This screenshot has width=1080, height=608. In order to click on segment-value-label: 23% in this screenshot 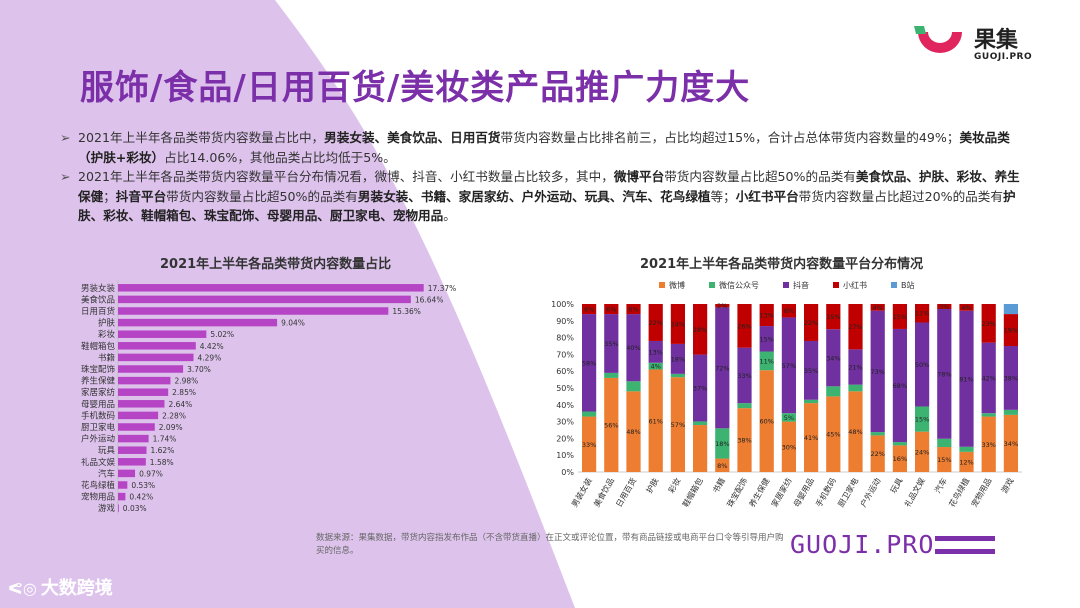, I will do `click(988, 324)`.